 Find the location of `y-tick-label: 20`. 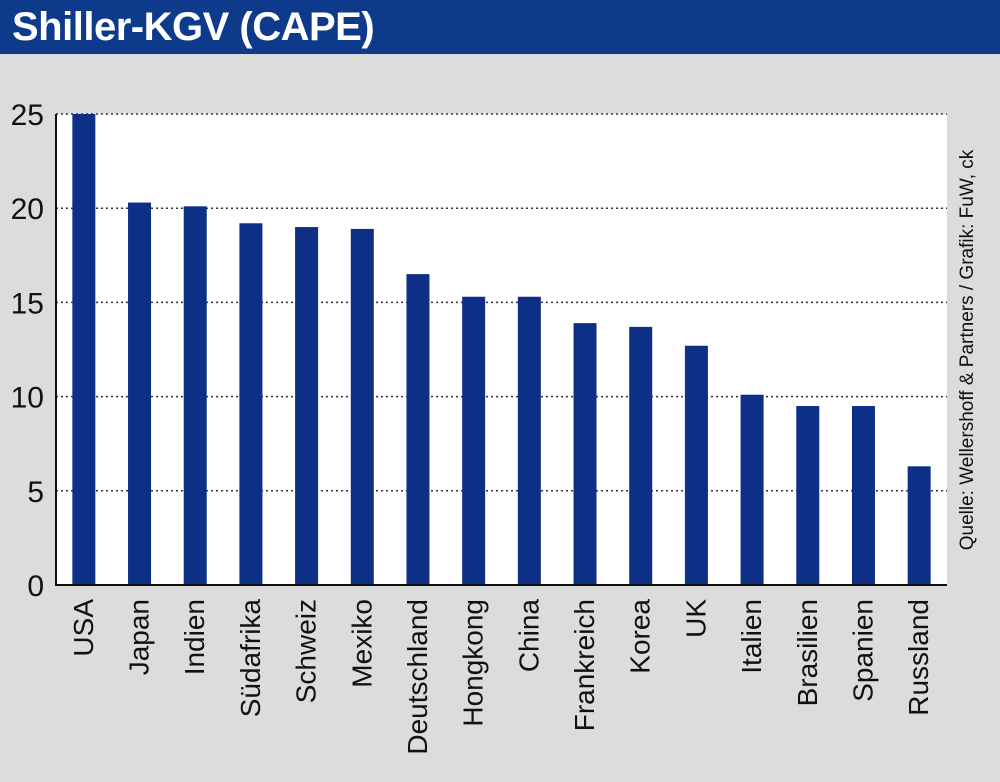

y-tick-label: 20 is located at coordinates (27, 209).